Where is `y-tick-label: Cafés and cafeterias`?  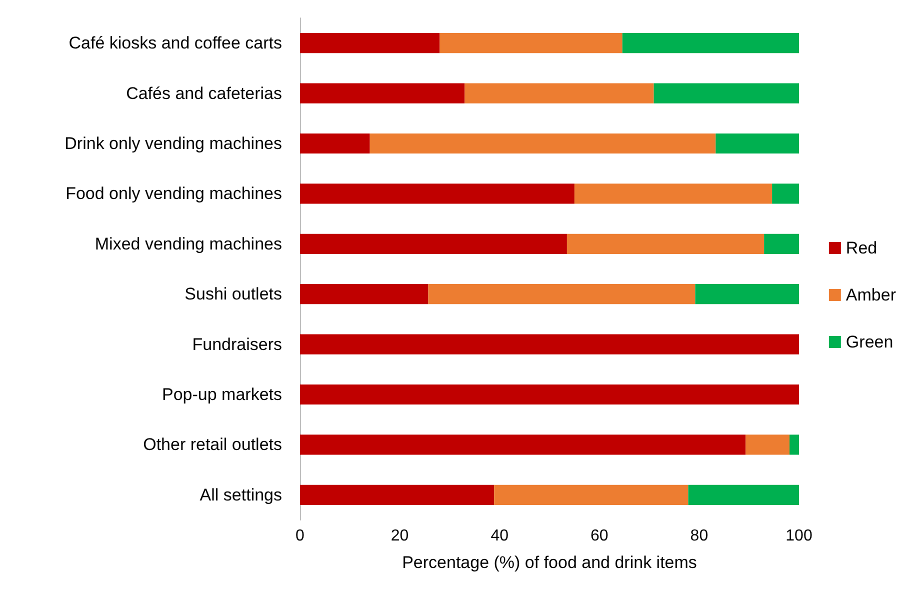 y-tick-label: Cafés and cafeterias is located at coordinates (204, 93).